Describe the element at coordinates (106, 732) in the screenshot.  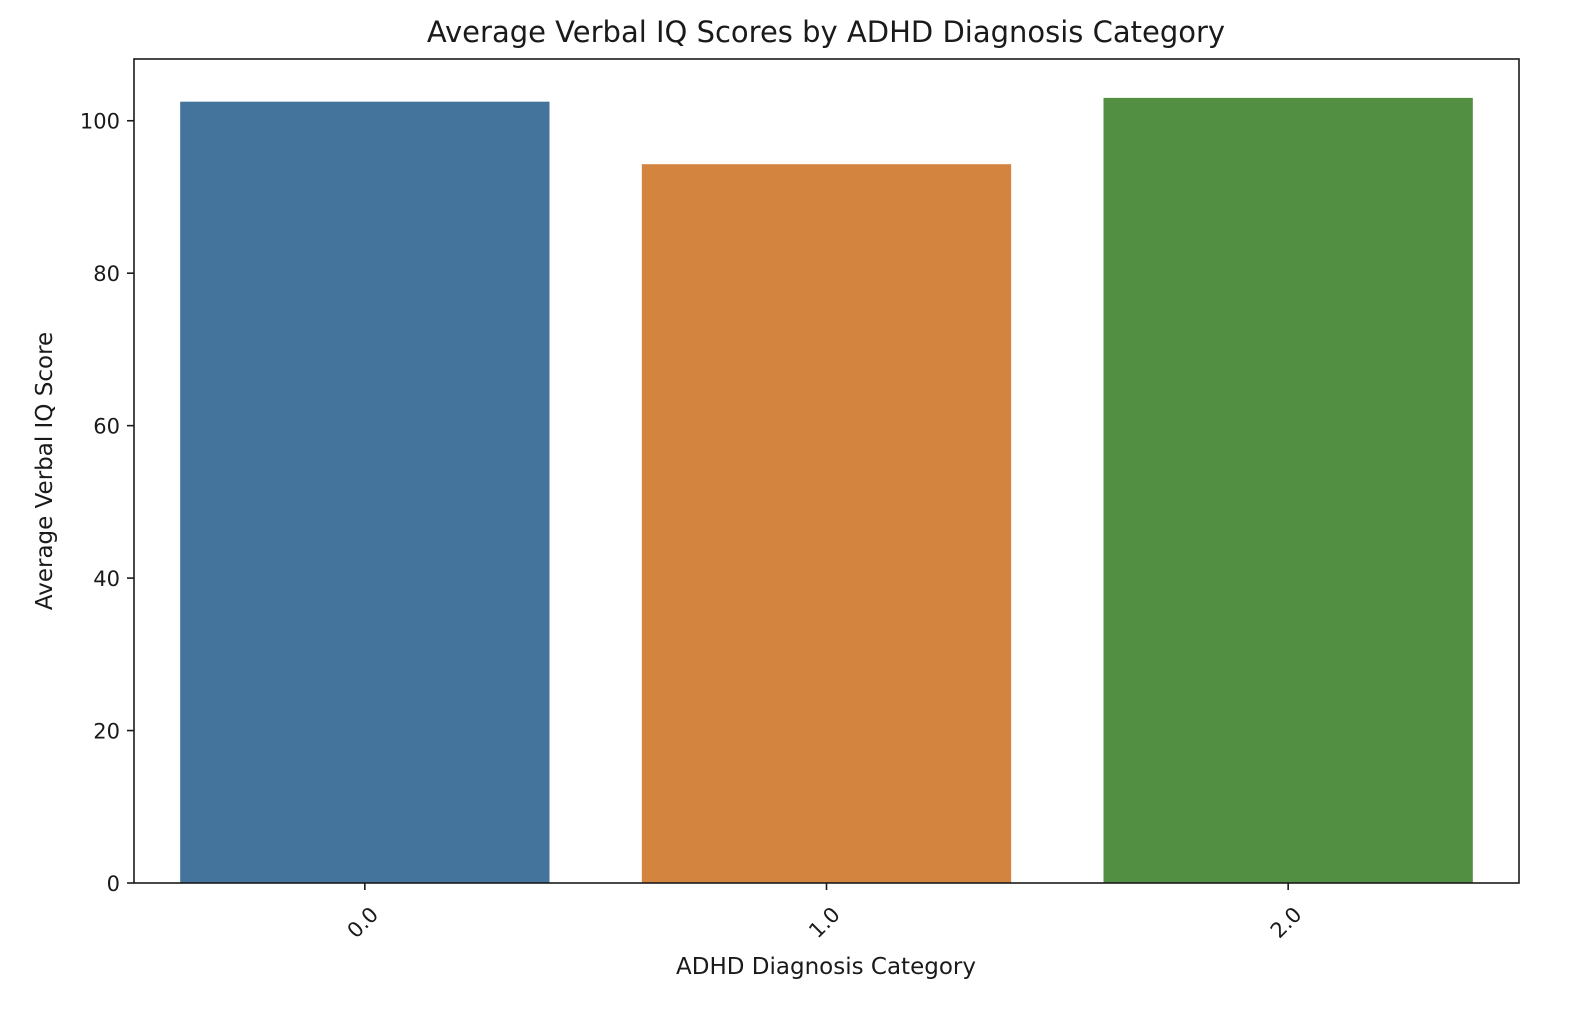
I see `y-tick-label: 20` at that location.